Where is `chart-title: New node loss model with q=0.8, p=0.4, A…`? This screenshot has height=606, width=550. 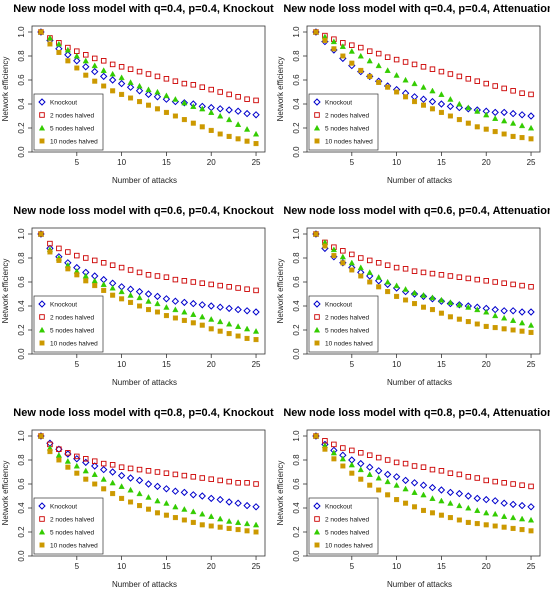 chart-title: New node loss model with q=0.8, p=0.4, A… is located at coordinates (416, 413).